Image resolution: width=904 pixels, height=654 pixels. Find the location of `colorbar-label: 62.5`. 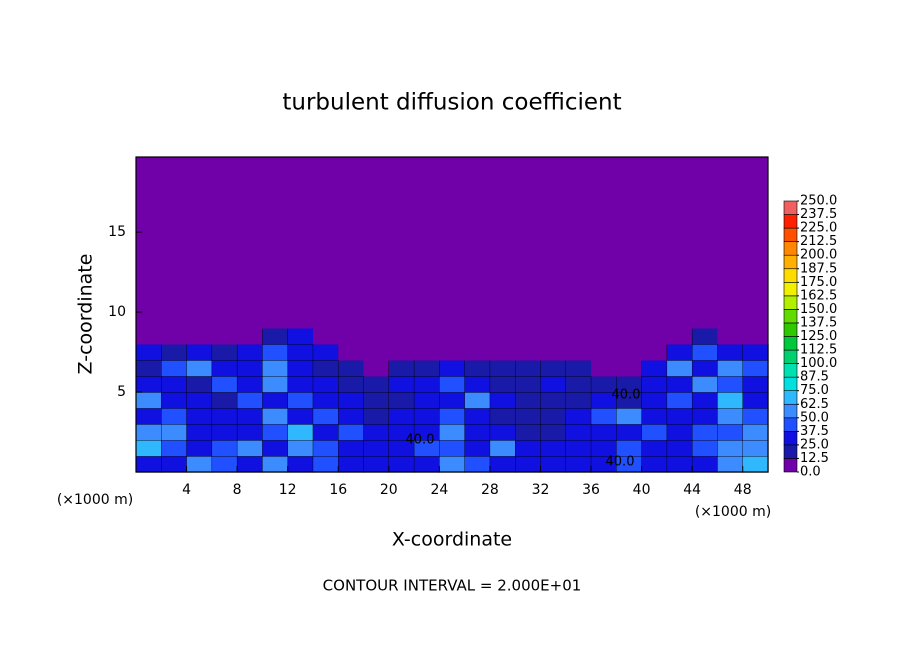

colorbar-label: 62.5 is located at coordinates (814, 404).